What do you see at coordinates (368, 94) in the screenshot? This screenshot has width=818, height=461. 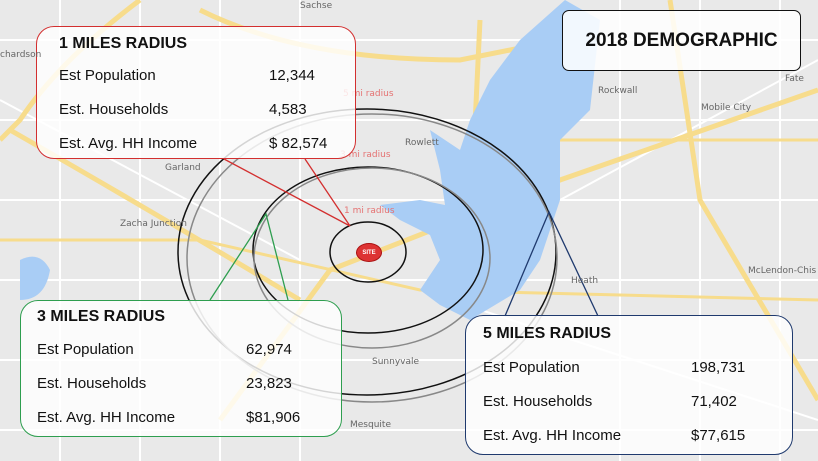 I see `radius-label-5mi: 5 mi radius` at bounding box center [368, 94].